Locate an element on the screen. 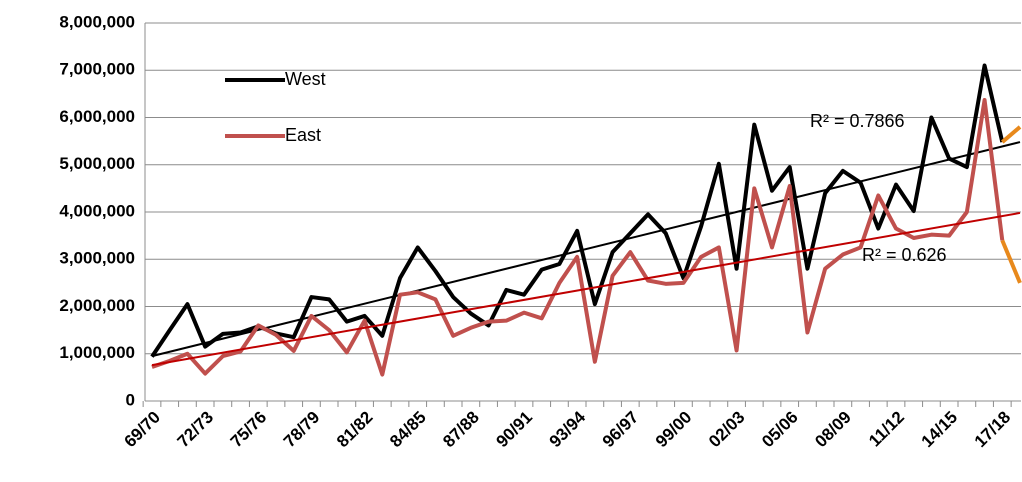 The height and width of the screenshot is (482, 1022). y-tick-label: 8,000,000 is located at coordinates (97, 21).